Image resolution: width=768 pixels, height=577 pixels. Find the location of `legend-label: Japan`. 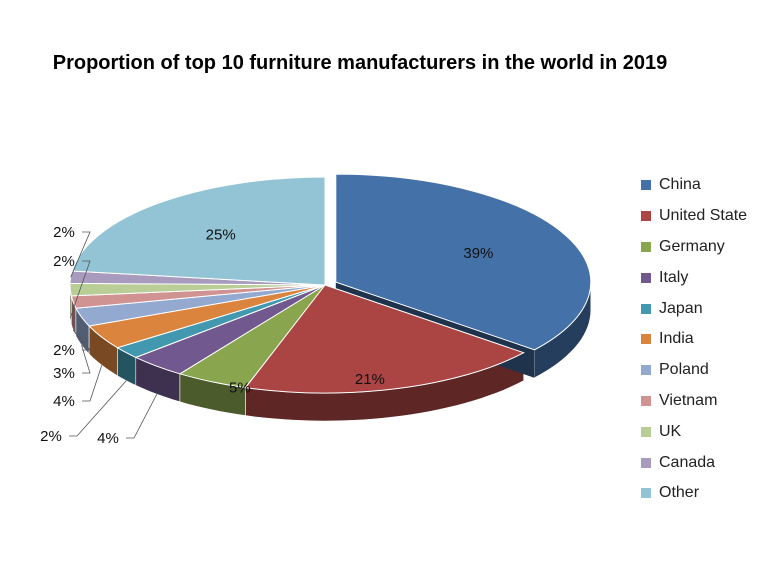

legend-label: Japan is located at coordinates (681, 308).